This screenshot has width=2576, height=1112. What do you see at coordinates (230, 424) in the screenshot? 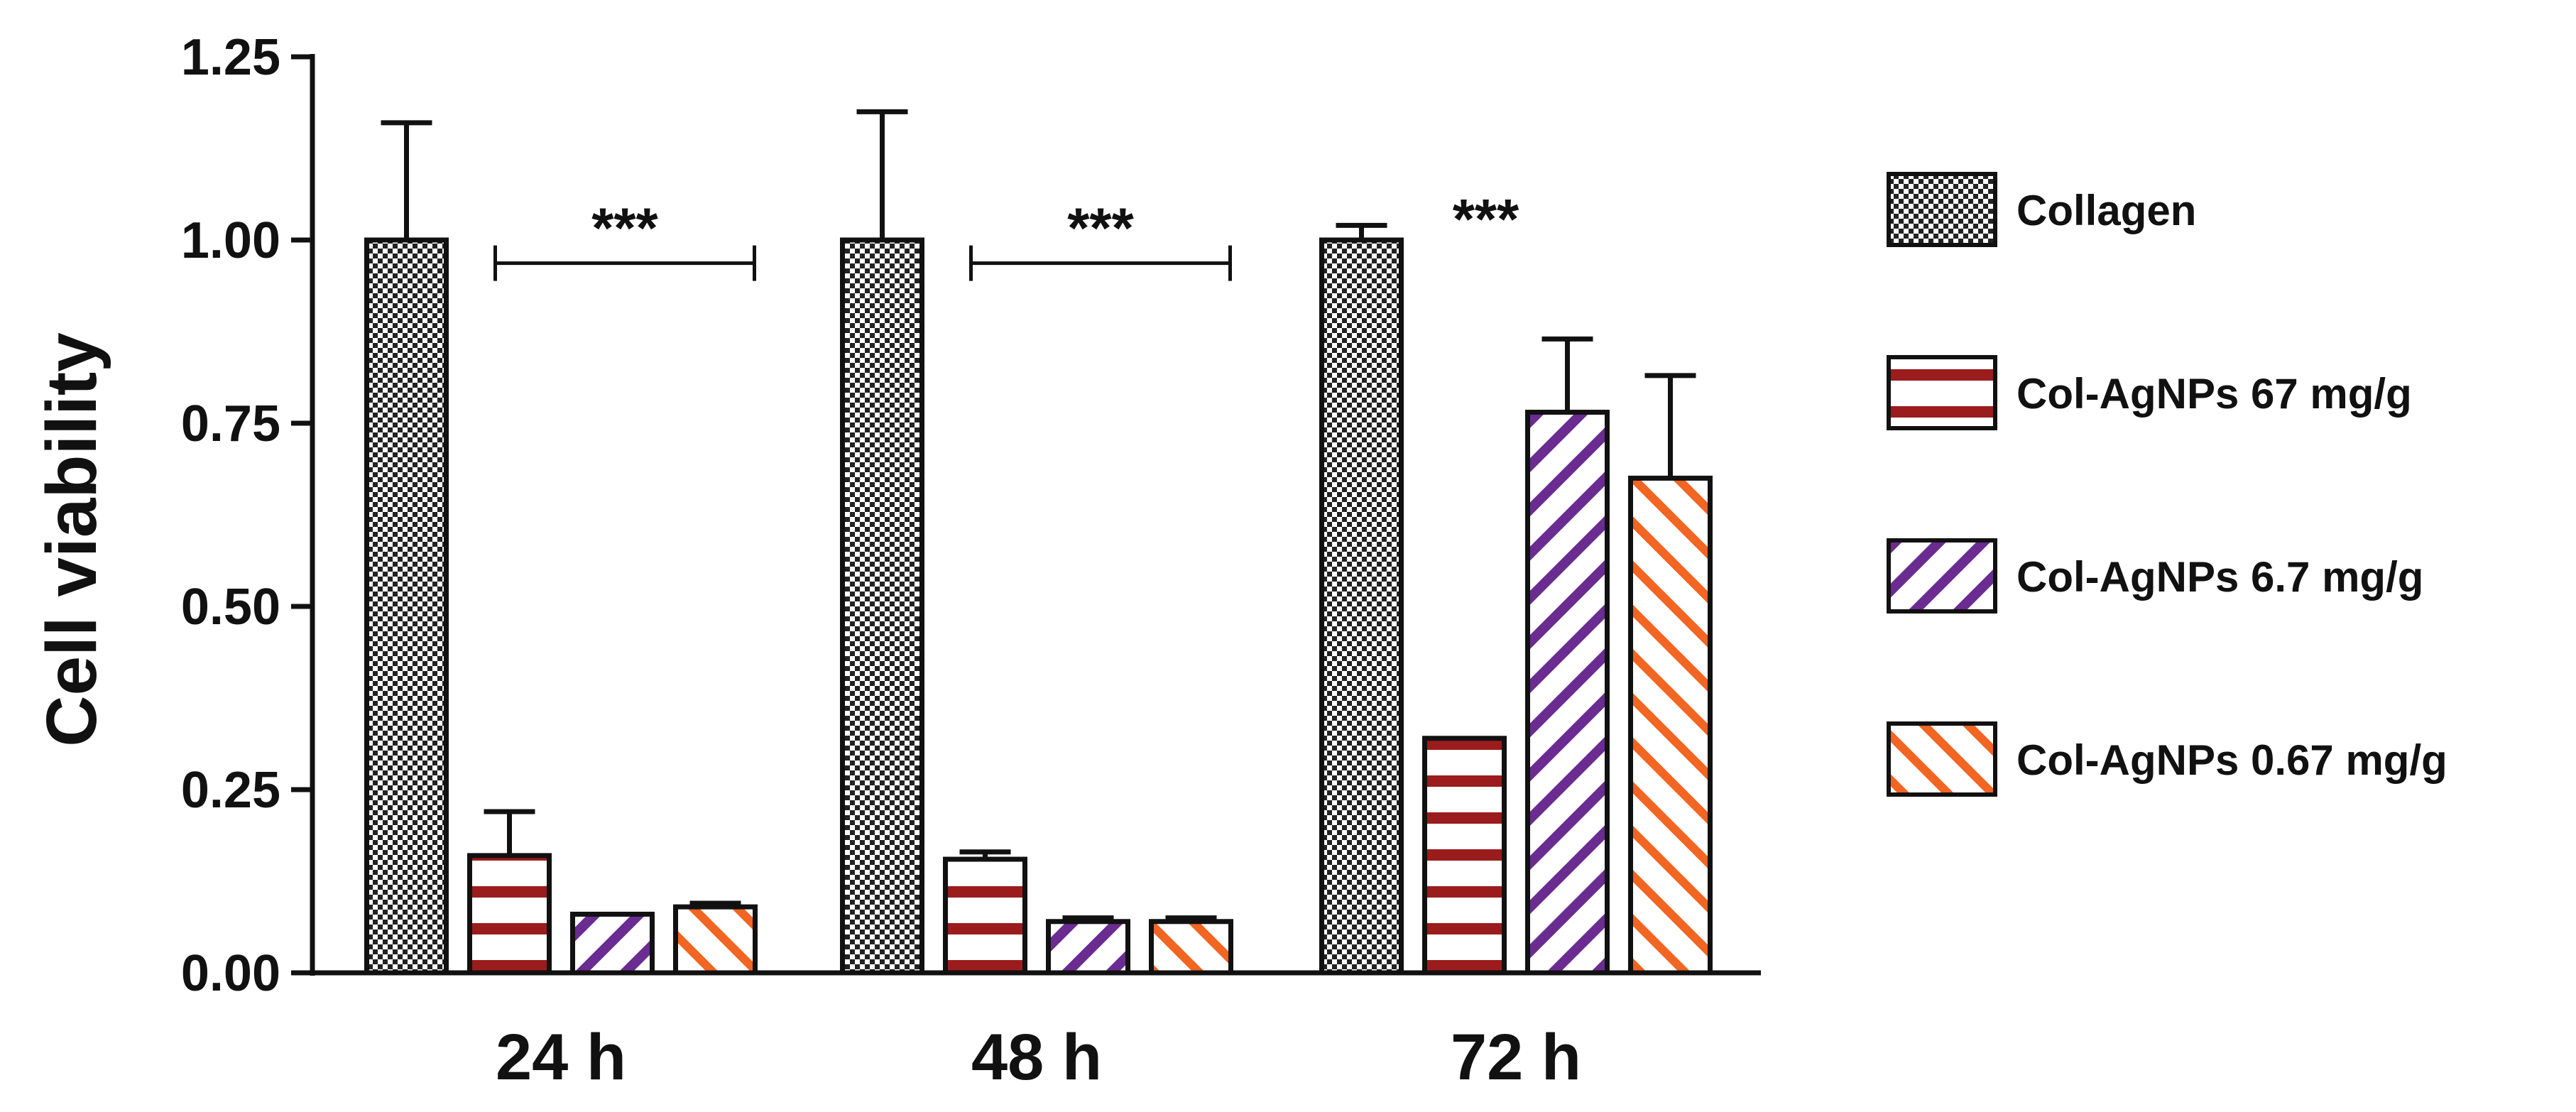
I see `y-tick-label: 0.75` at bounding box center [230, 424].